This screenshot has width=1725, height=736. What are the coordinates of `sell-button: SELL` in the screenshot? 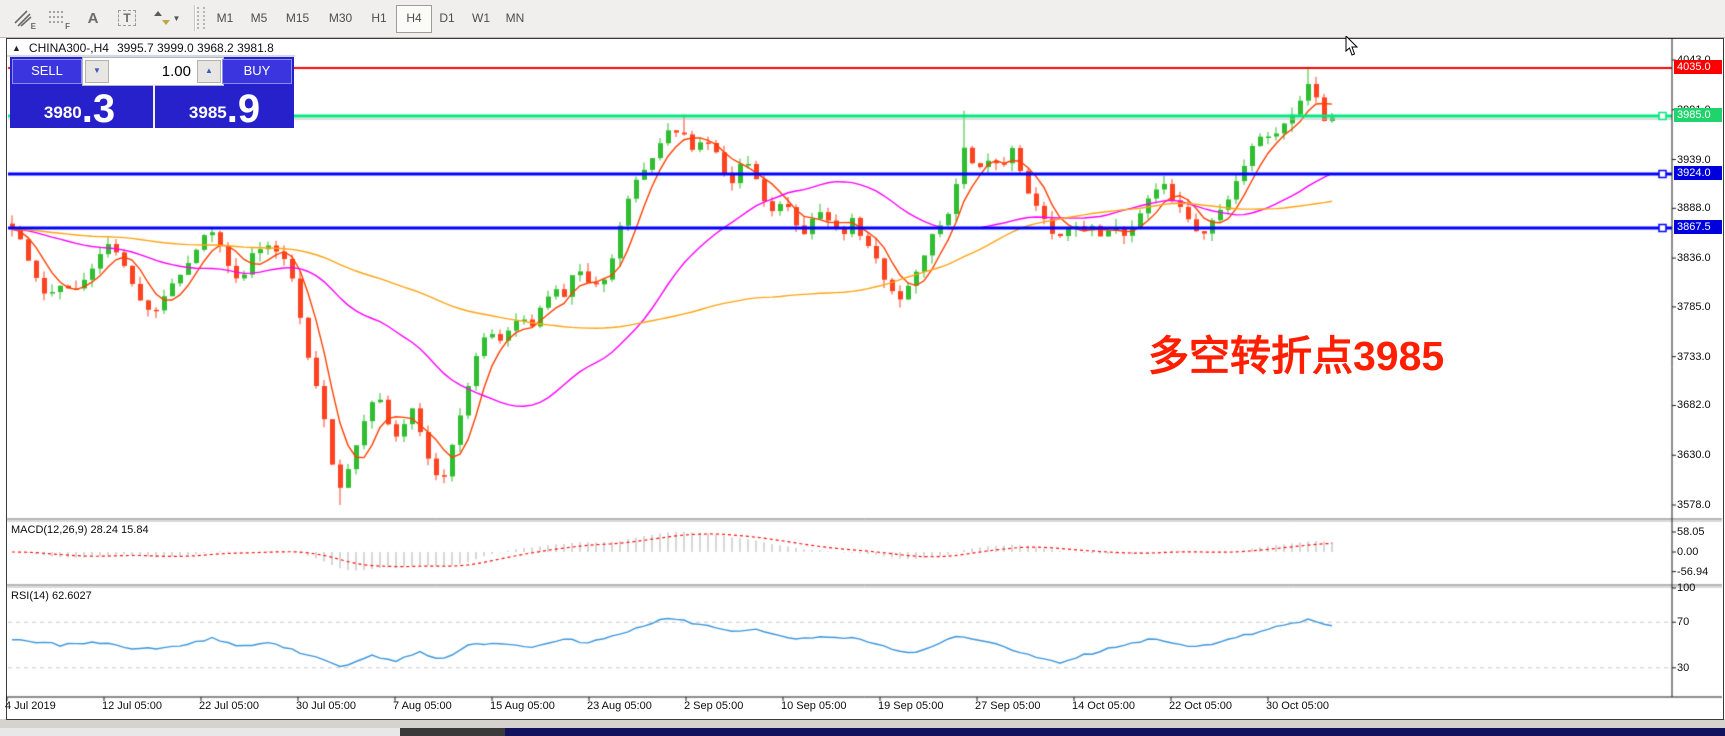 It's located at (47, 71).